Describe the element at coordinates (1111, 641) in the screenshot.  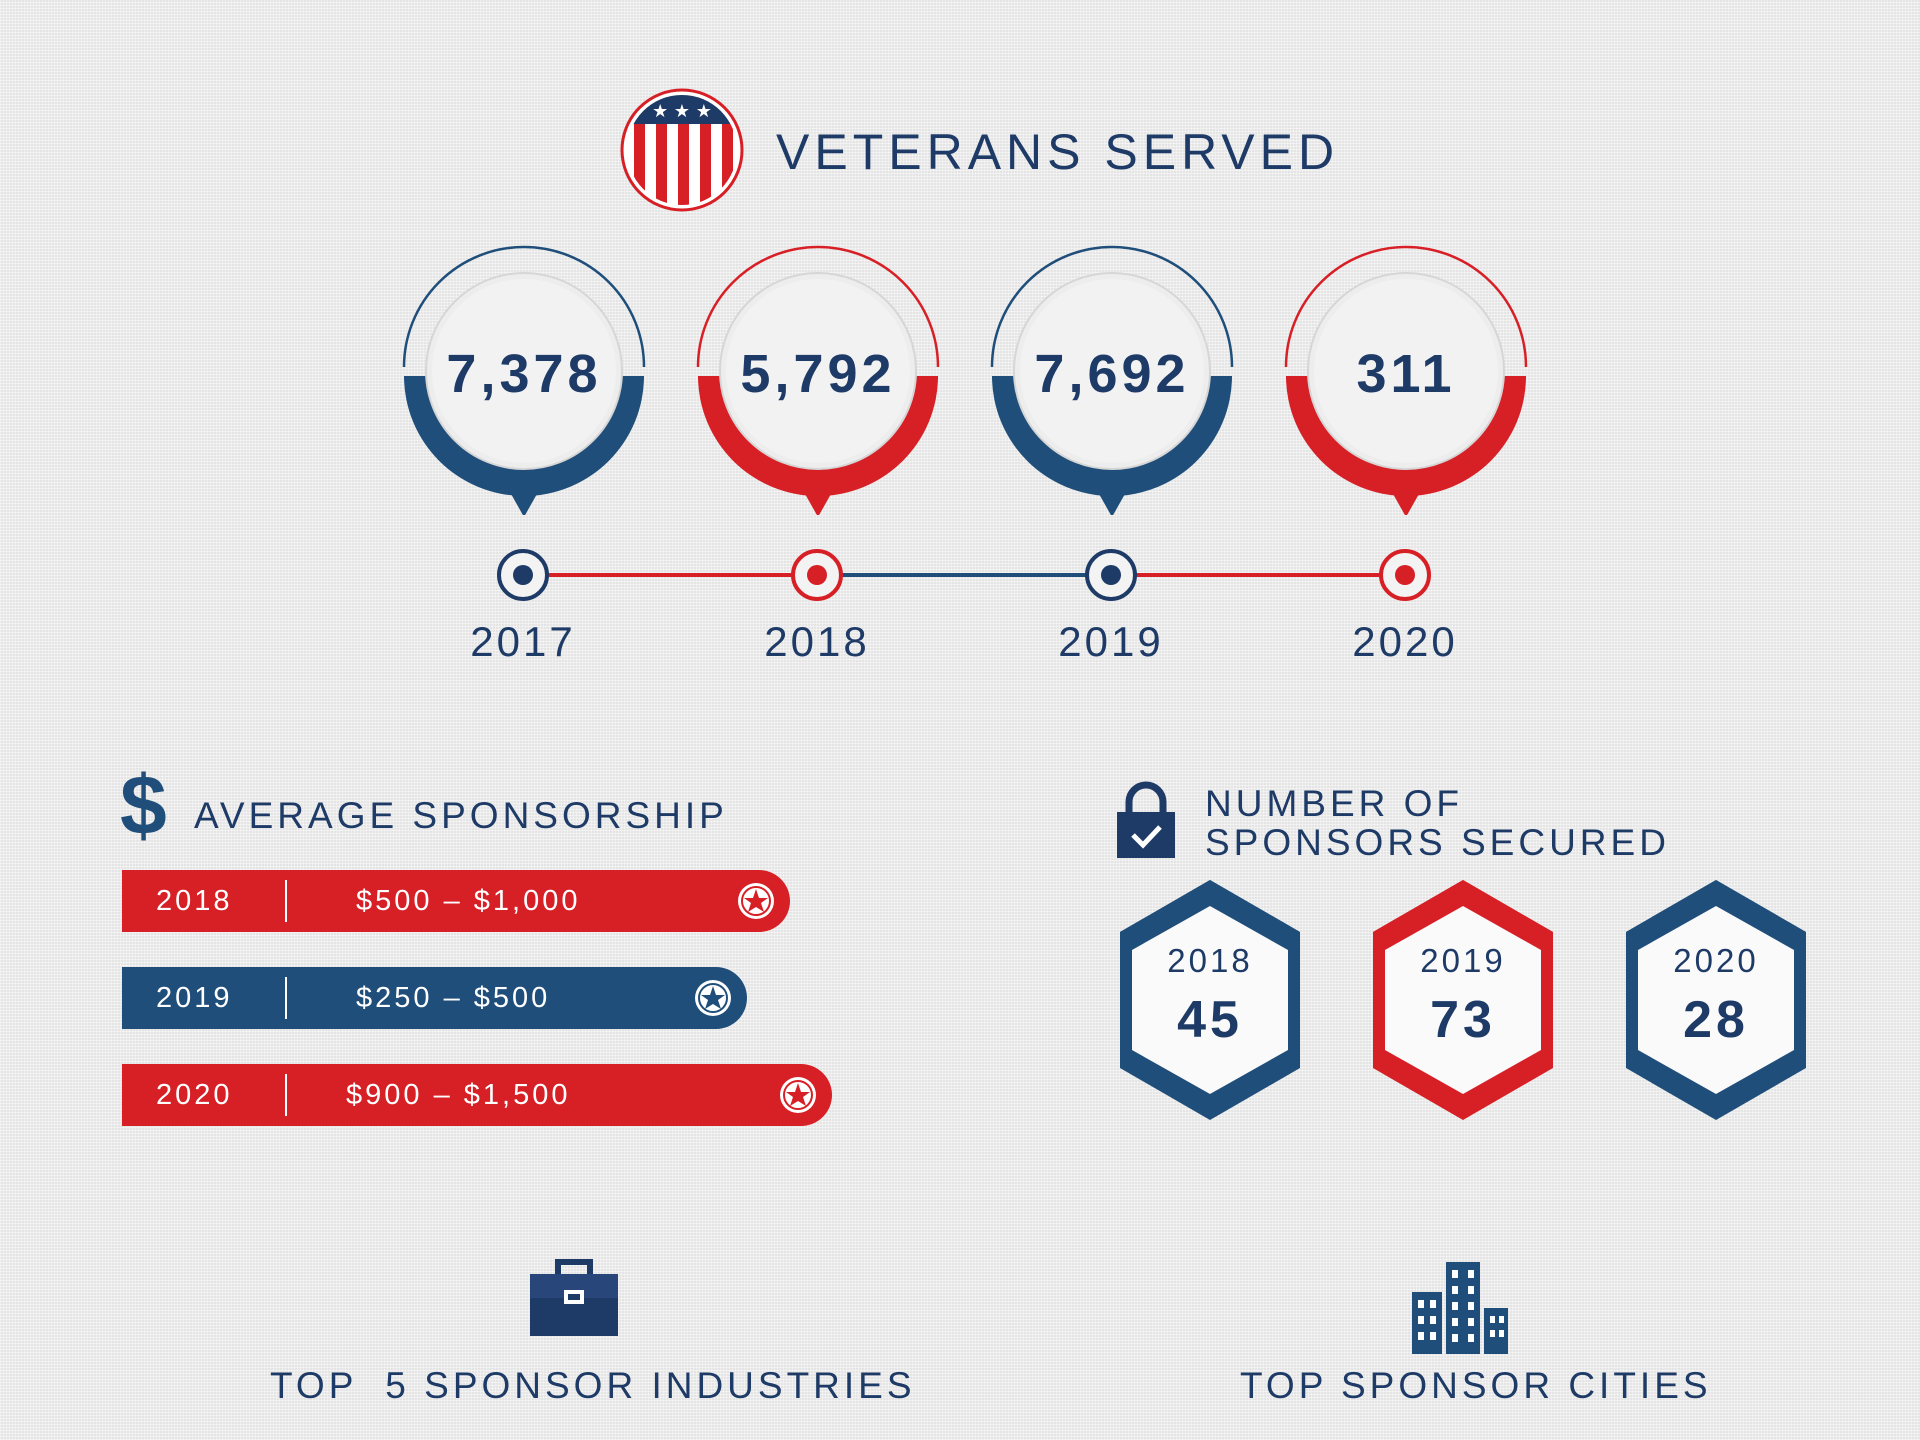
I see `timeline-year: 2019` at that location.